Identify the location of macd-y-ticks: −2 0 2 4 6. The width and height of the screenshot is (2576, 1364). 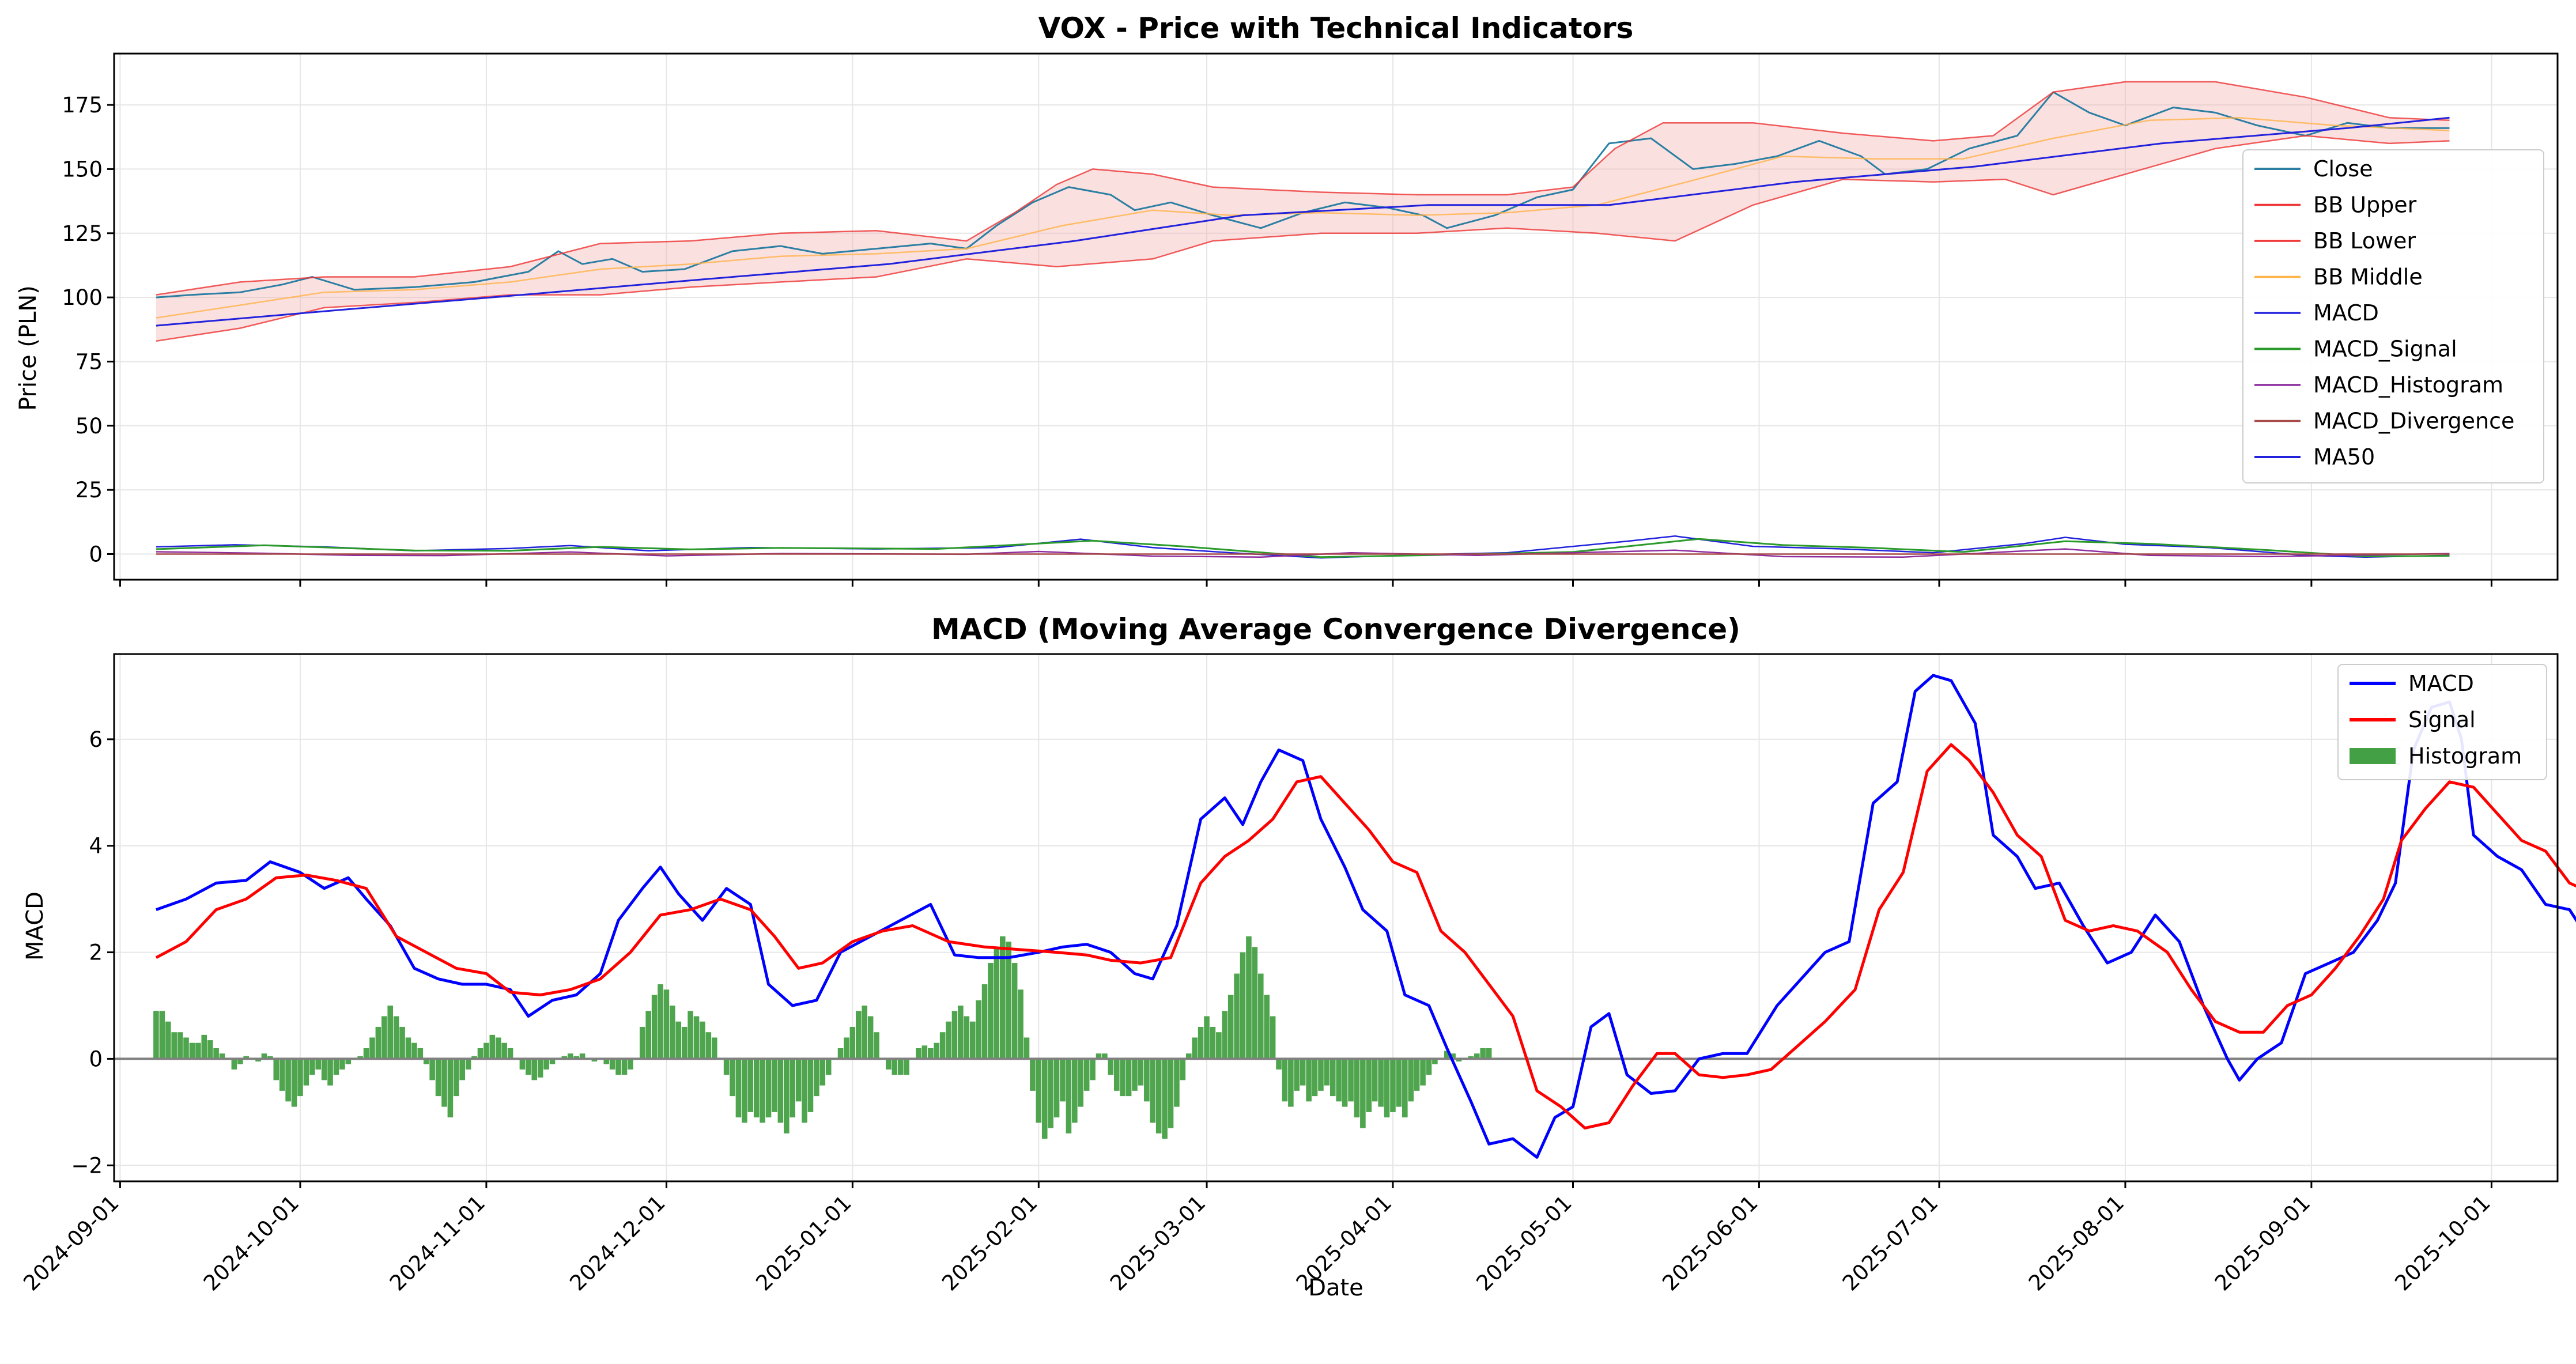
(92, 952).